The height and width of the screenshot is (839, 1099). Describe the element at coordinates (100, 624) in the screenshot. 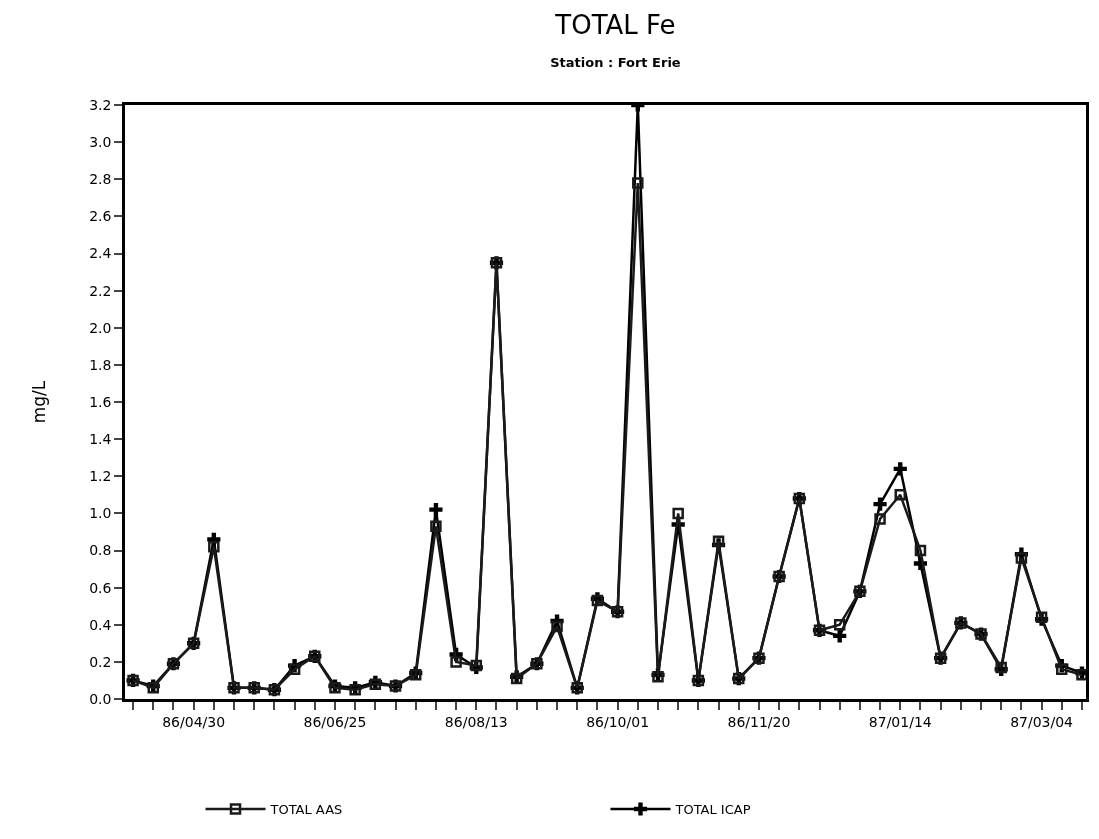

I see `y-tick-label: 0.4` at that location.